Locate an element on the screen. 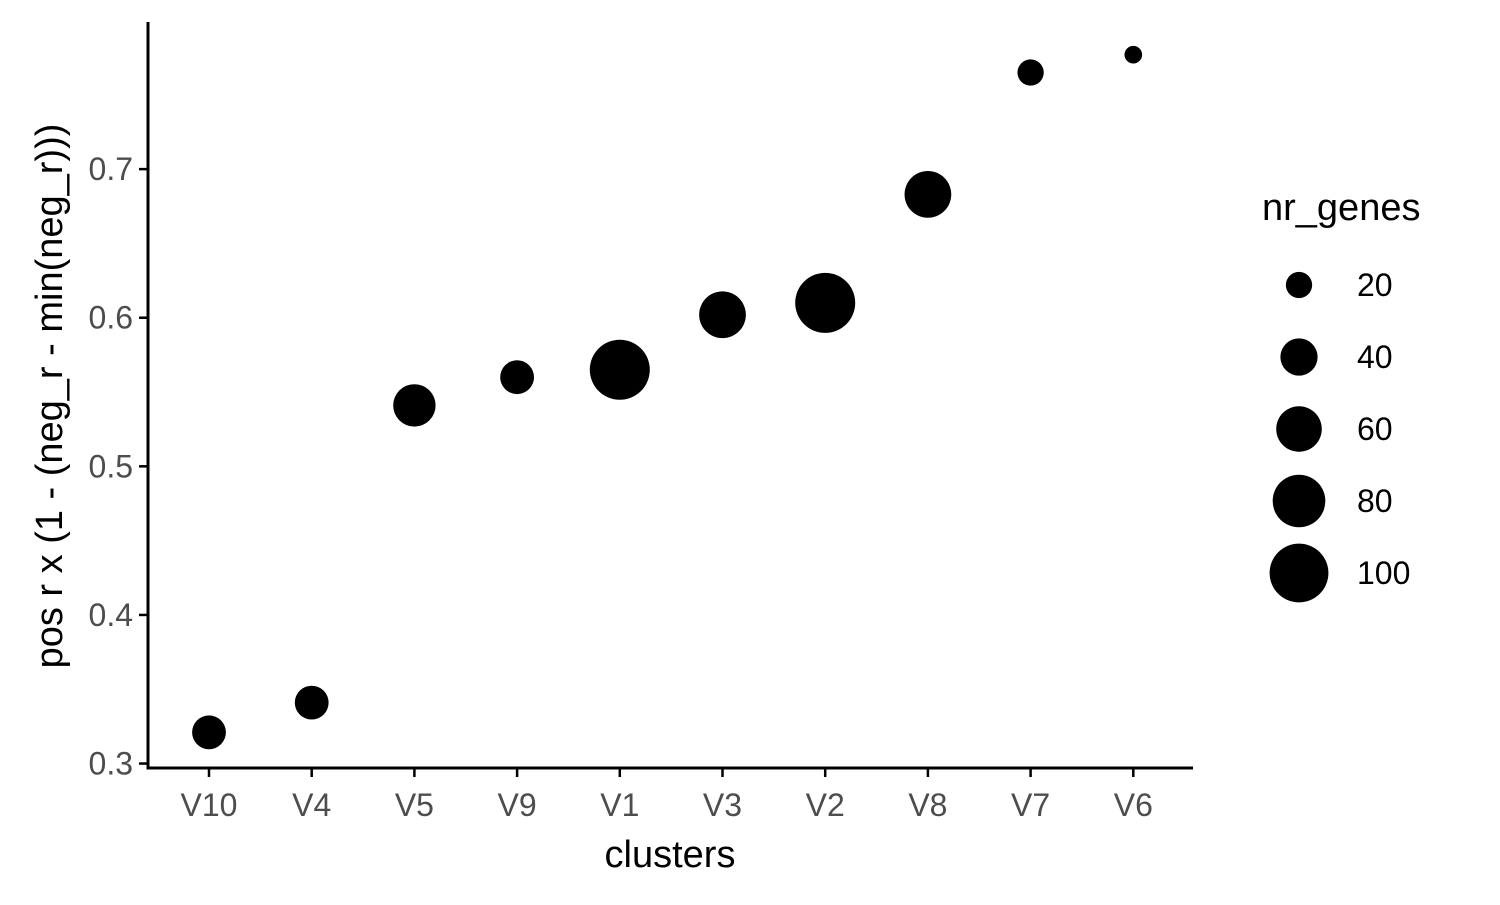  y-ticks: 0.3 0.4 0.5 0.6 0.7 is located at coordinates (118, 466).